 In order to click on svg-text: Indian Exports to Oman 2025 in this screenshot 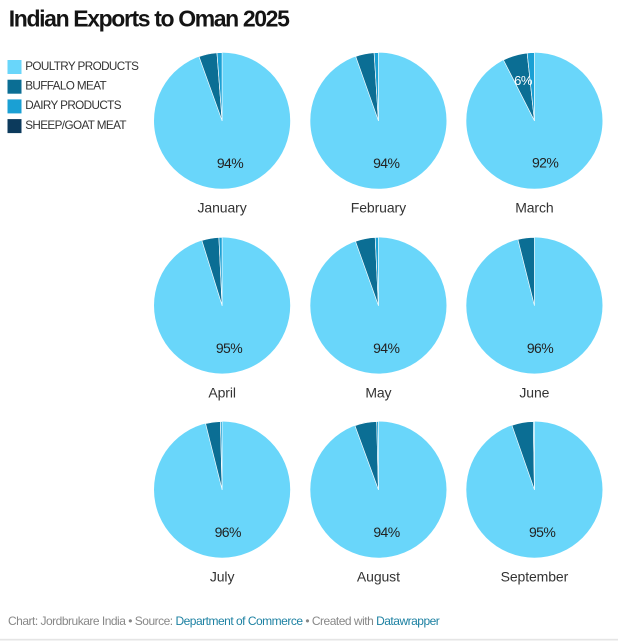, I will do `click(149, 19)`.